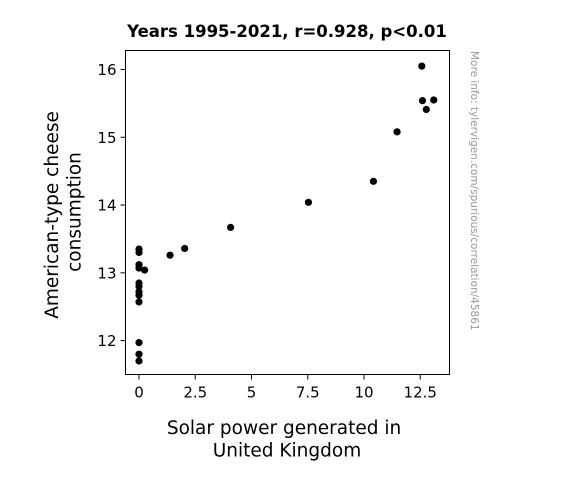  What do you see at coordinates (363, 393) in the screenshot?
I see `x-tick-label: 10` at bounding box center [363, 393].